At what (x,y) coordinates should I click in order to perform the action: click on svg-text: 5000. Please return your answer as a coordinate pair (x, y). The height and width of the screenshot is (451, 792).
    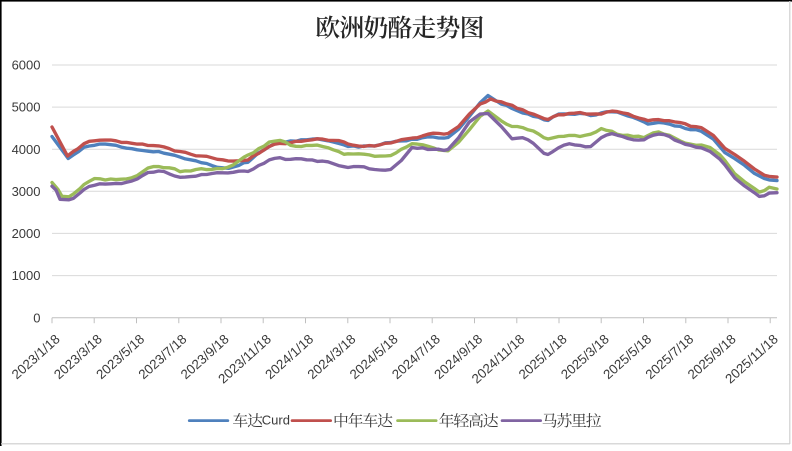
    Looking at the image, I should click on (26, 107).